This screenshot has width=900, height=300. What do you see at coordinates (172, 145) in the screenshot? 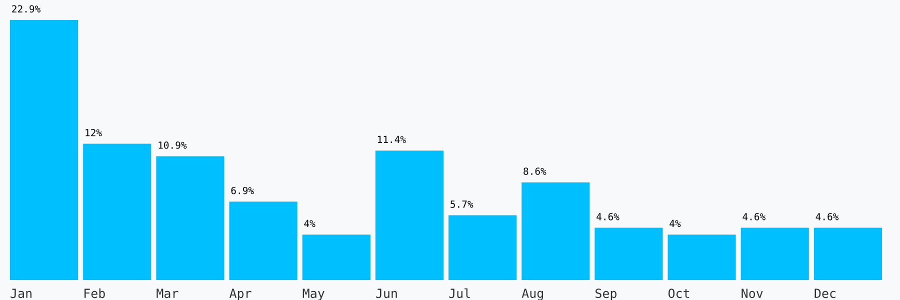
I see `data-label: 10.9%` at bounding box center [172, 145].